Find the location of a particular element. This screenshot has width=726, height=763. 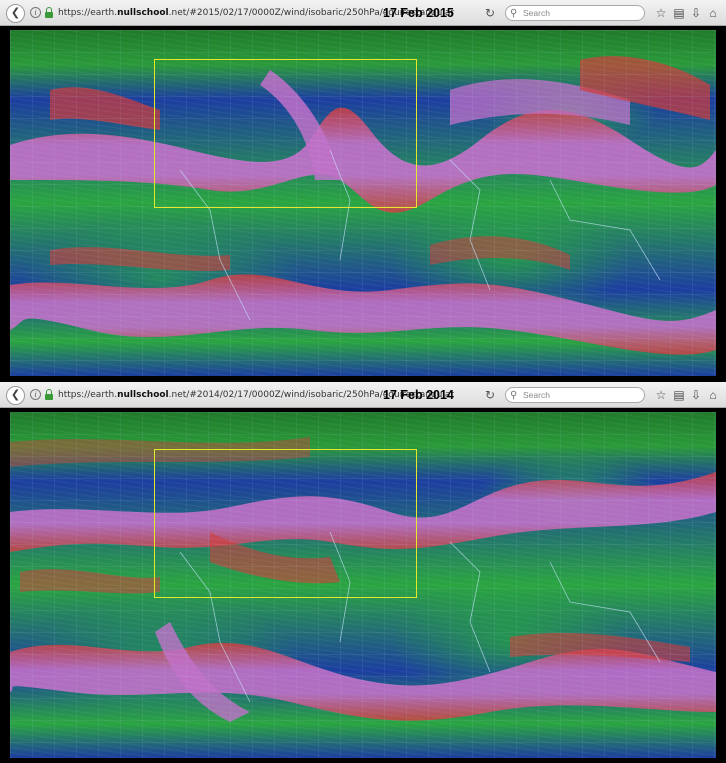

date-label: 17 Feb 2015 is located at coordinates (418, 13).